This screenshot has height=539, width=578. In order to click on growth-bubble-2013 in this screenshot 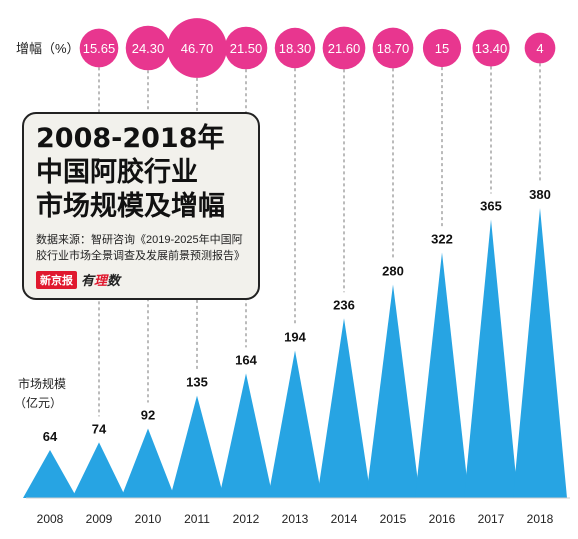, I will do `click(295, 48)`.